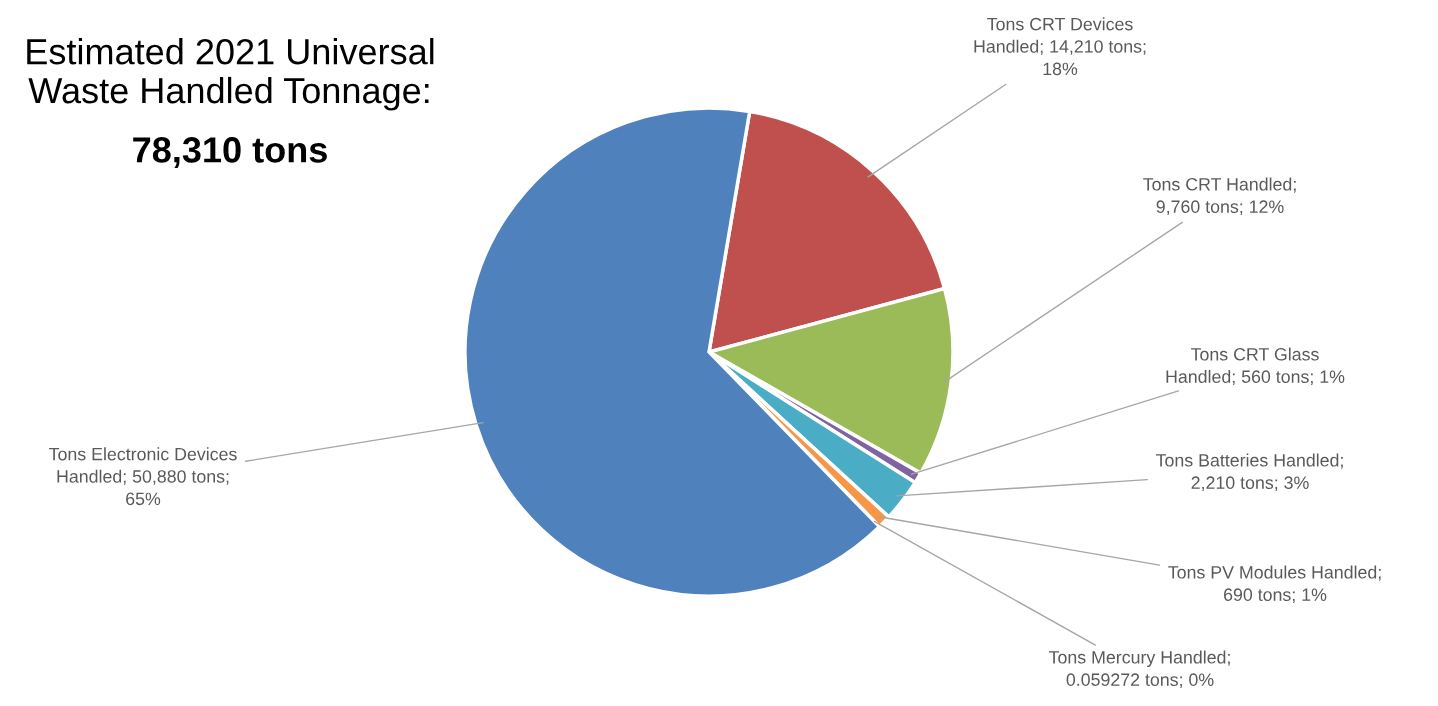 The width and height of the screenshot is (1438, 706). I want to click on slice-label: Tons PV Modules Handled; 690 tons; 1%, so click(1274, 584).